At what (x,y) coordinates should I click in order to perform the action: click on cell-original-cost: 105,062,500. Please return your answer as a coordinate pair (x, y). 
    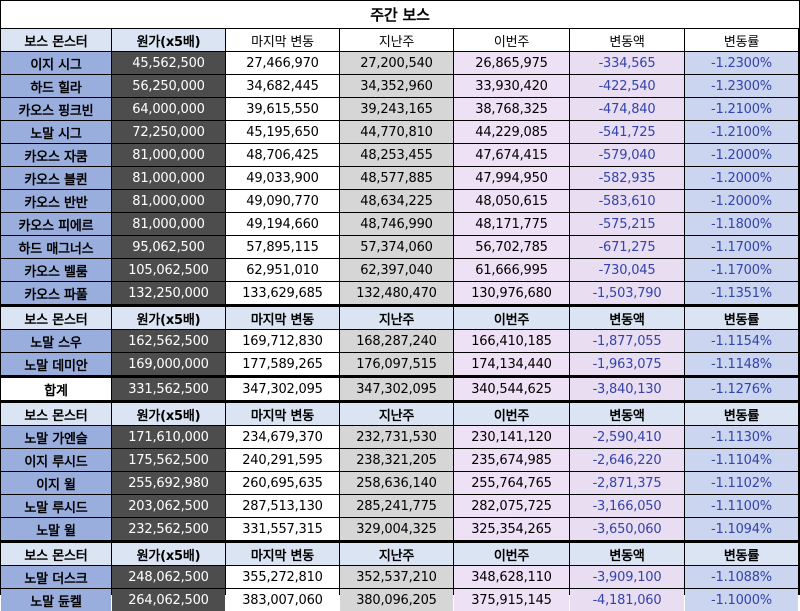
    Looking at the image, I should click on (168, 270).